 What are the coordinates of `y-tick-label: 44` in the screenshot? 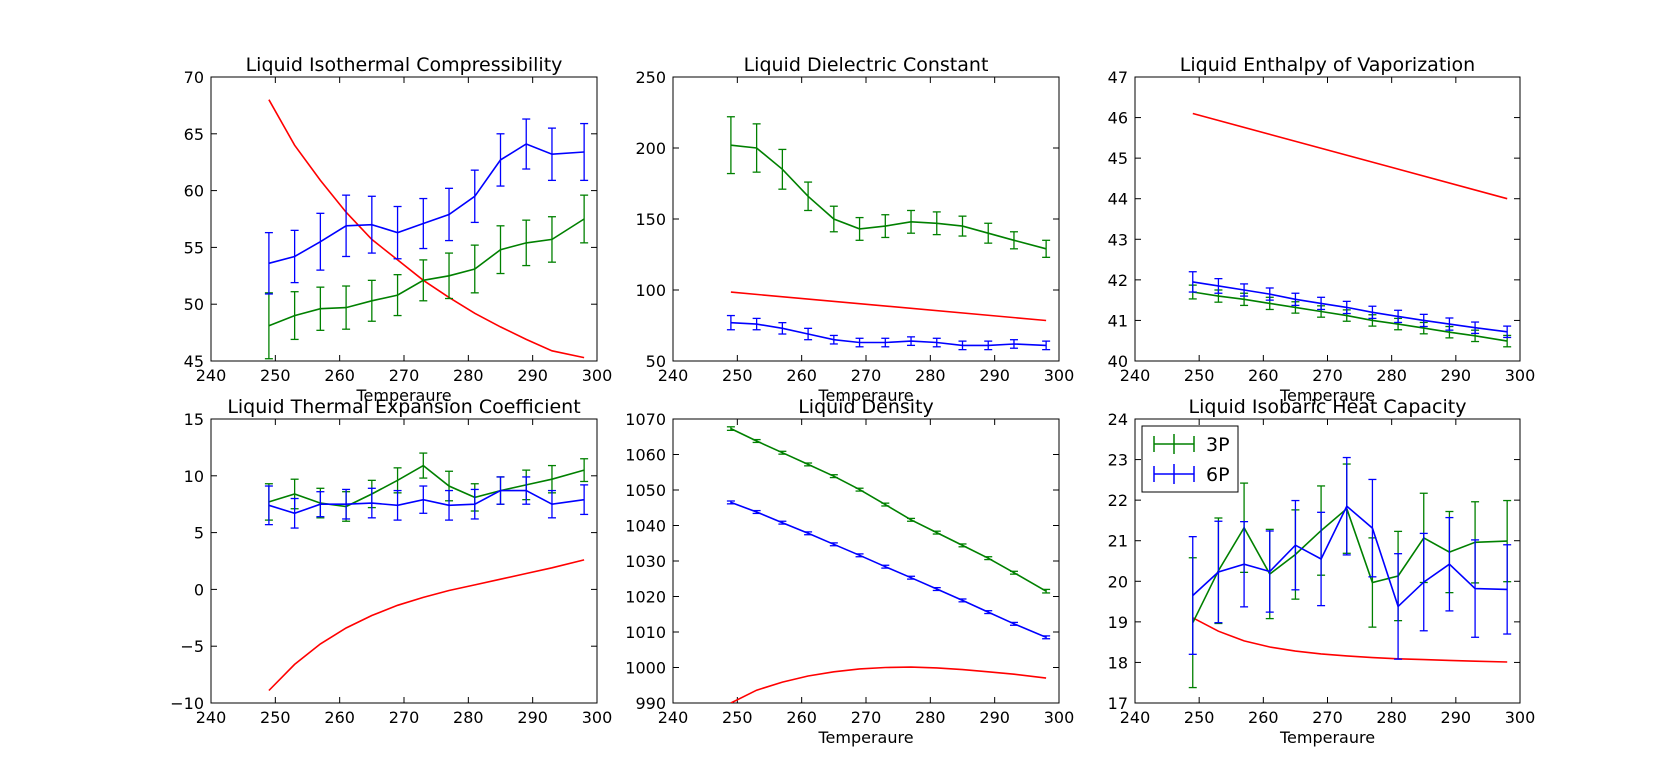 It's located at (1118, 199).